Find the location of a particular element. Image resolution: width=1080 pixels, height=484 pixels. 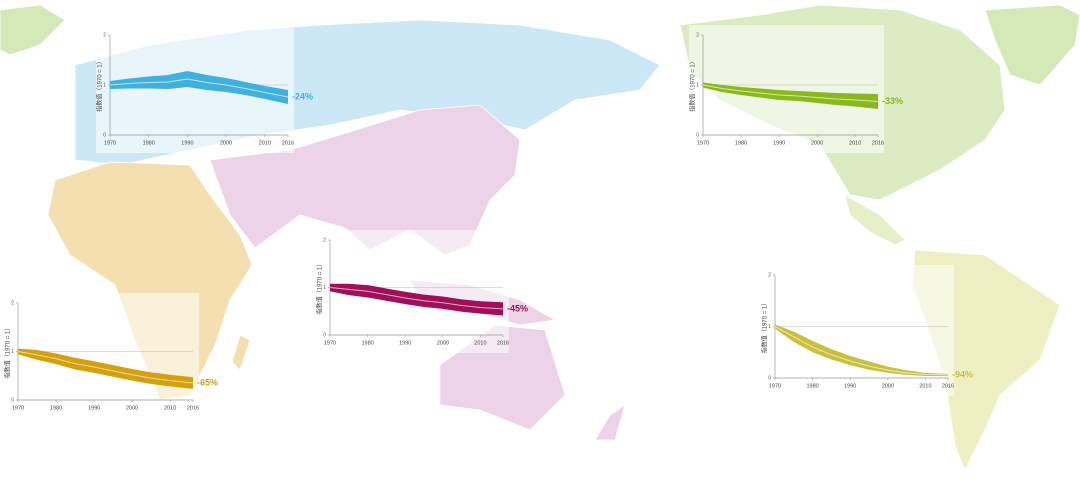

change-annotation: -24% is located at coordinates (302, 96).